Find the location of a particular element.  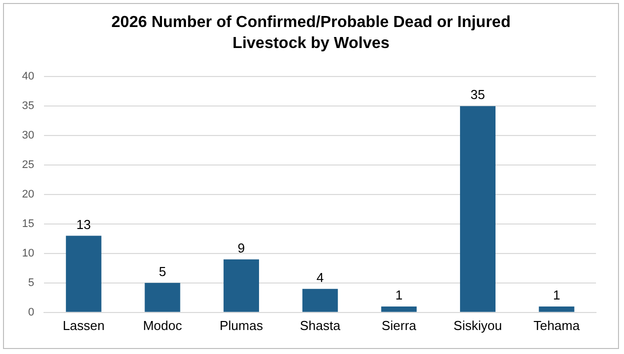

y-tick-label: 10 is located at coordinates (28, 253).